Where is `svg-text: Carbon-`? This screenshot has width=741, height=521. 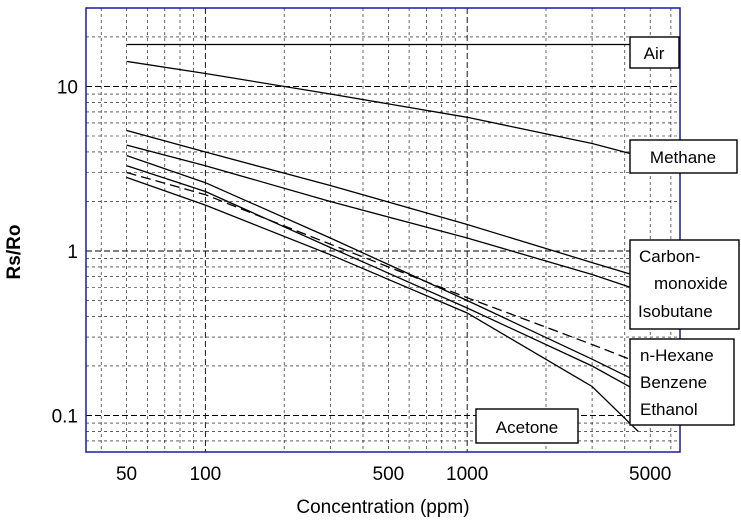 svg-text: Carbon- is located at coordinates (669, 256).